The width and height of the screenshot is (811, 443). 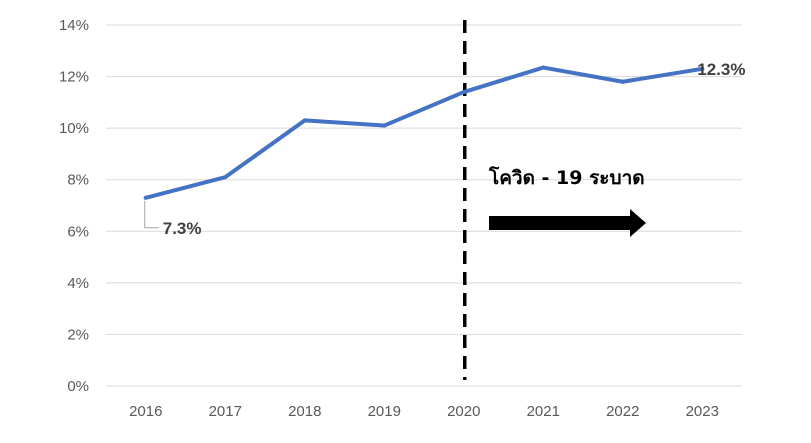 I want to click on y-tick-label: 8%, so click(x=78, y=180).